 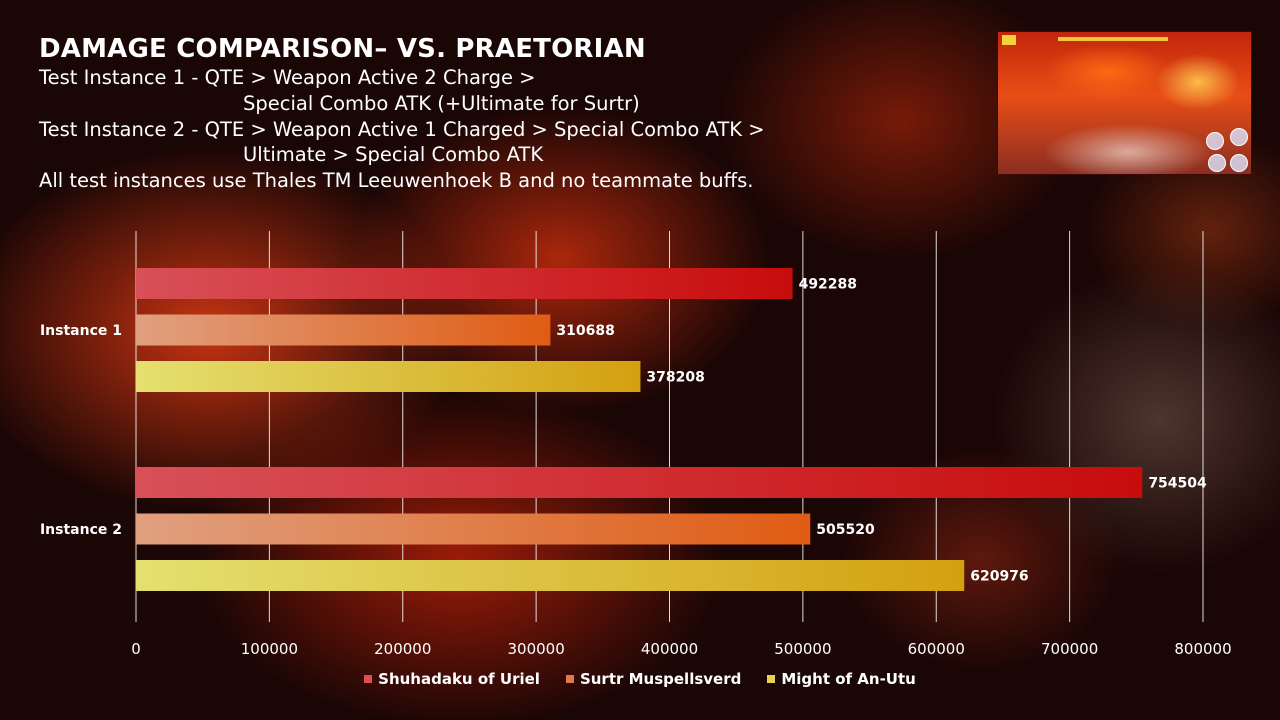 What do you see at coordinates (936, 649) in the screenshot?
I see `x-tick-label: 600000` at bounding box center [936, 649].